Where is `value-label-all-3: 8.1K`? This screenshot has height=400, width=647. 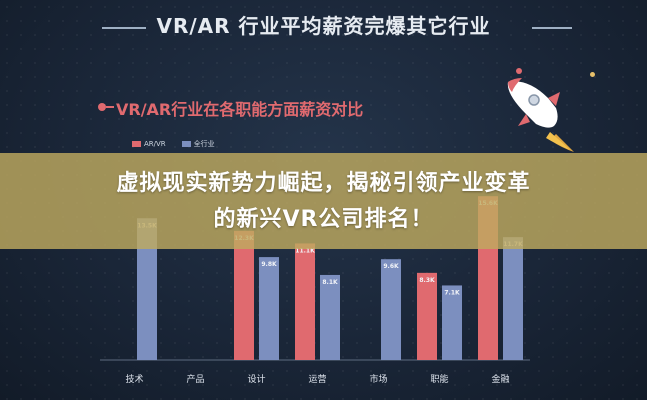 value-label-all-3: 8.1K is located at coordinates (330, 282).